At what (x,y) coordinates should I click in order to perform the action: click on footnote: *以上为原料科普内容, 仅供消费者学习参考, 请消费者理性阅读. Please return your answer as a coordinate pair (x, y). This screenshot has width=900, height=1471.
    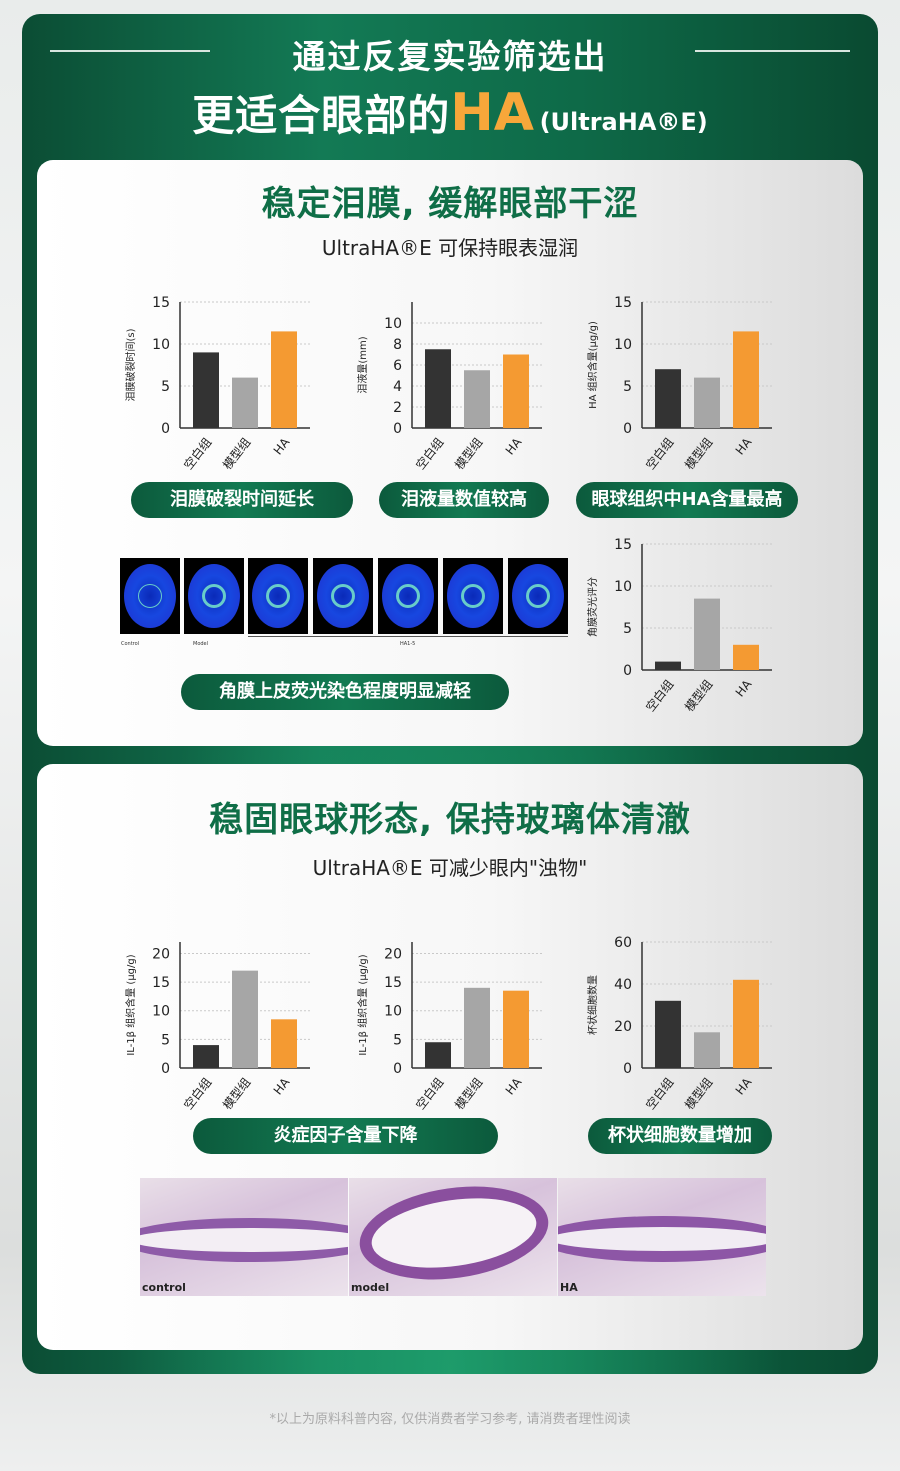
    Looking at the image, I should click on (450, 1419).